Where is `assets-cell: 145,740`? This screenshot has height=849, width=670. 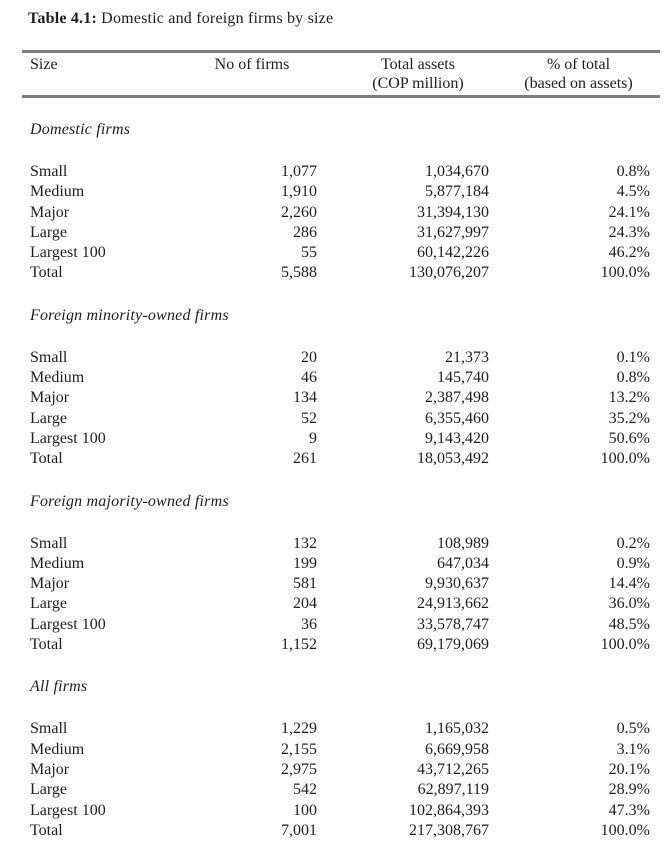
assets-cell: 145,740 is located at coordinates (463, 378).